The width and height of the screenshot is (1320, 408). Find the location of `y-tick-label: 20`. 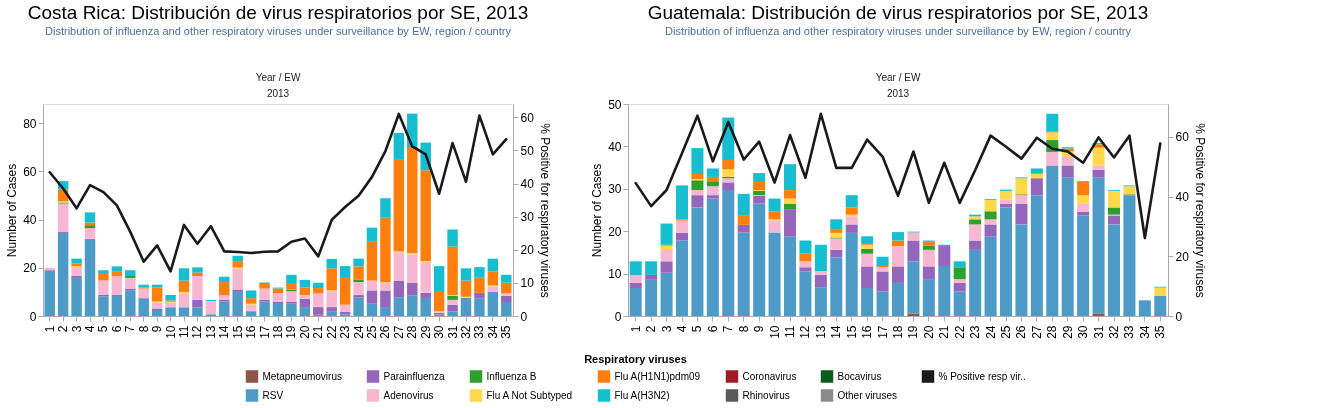

y-tick-label: 20 is located at coordinates (30, 268).